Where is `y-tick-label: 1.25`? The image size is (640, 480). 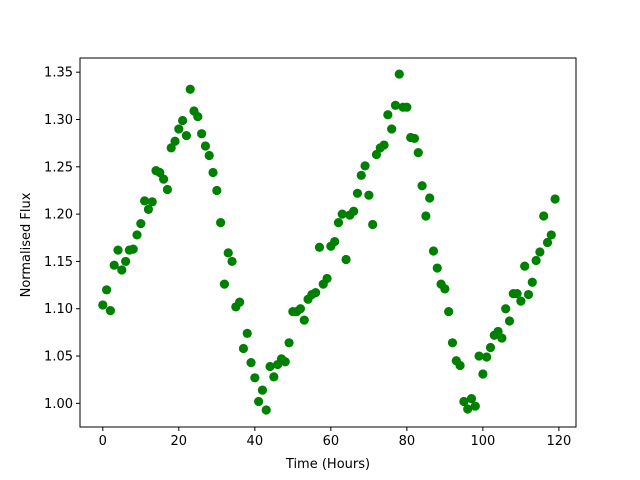 y-tick-label: 1.25 is located at coordinates (58, 167).